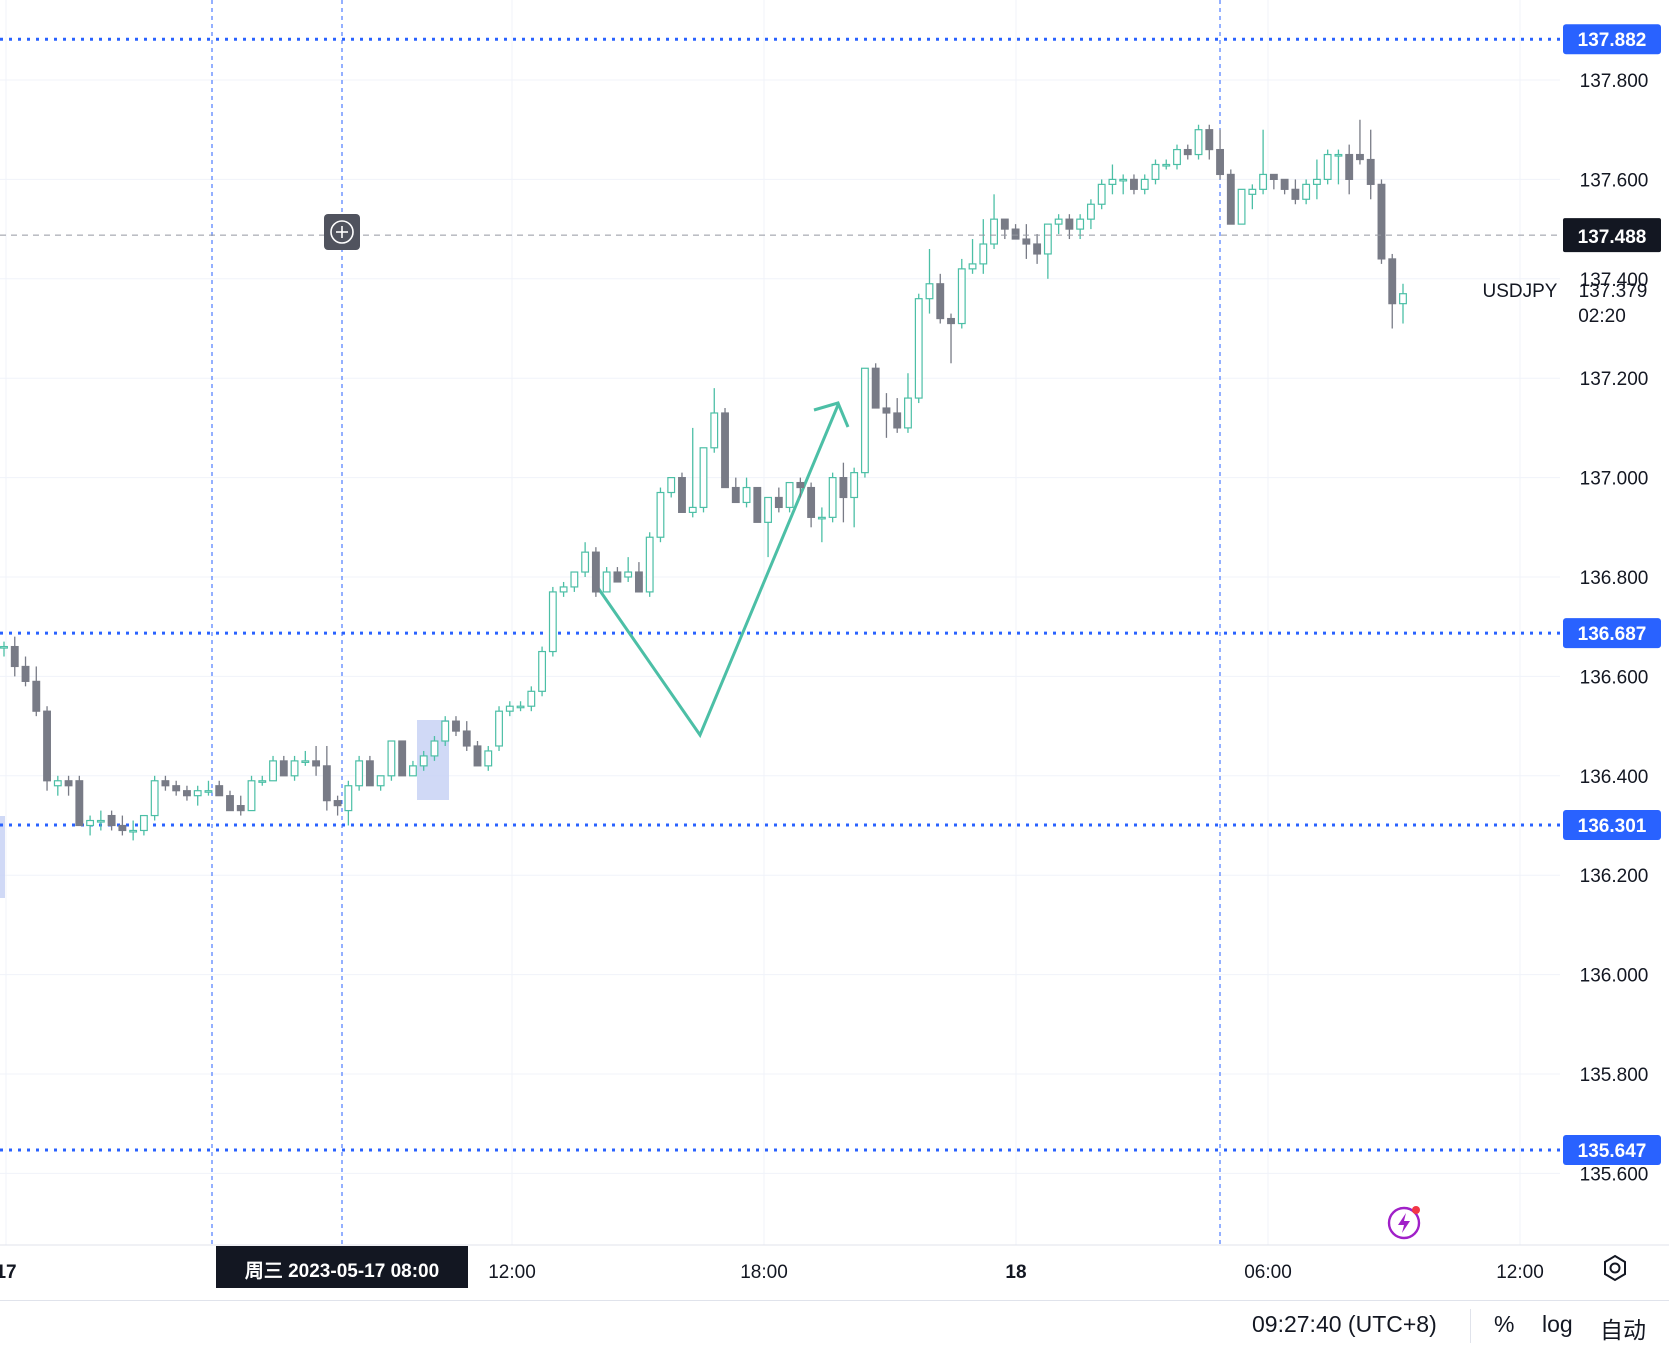 The height and width of the screenshot is (1351, 1669). I want to click on plus-circle-icon, so click(342, 232).